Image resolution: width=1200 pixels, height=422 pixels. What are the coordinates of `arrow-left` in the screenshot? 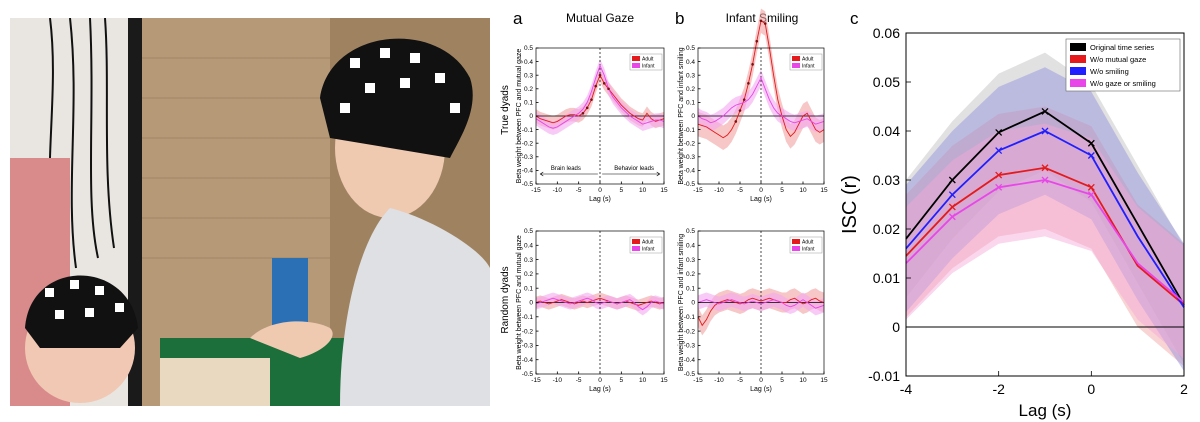 It's located at (568, 174).